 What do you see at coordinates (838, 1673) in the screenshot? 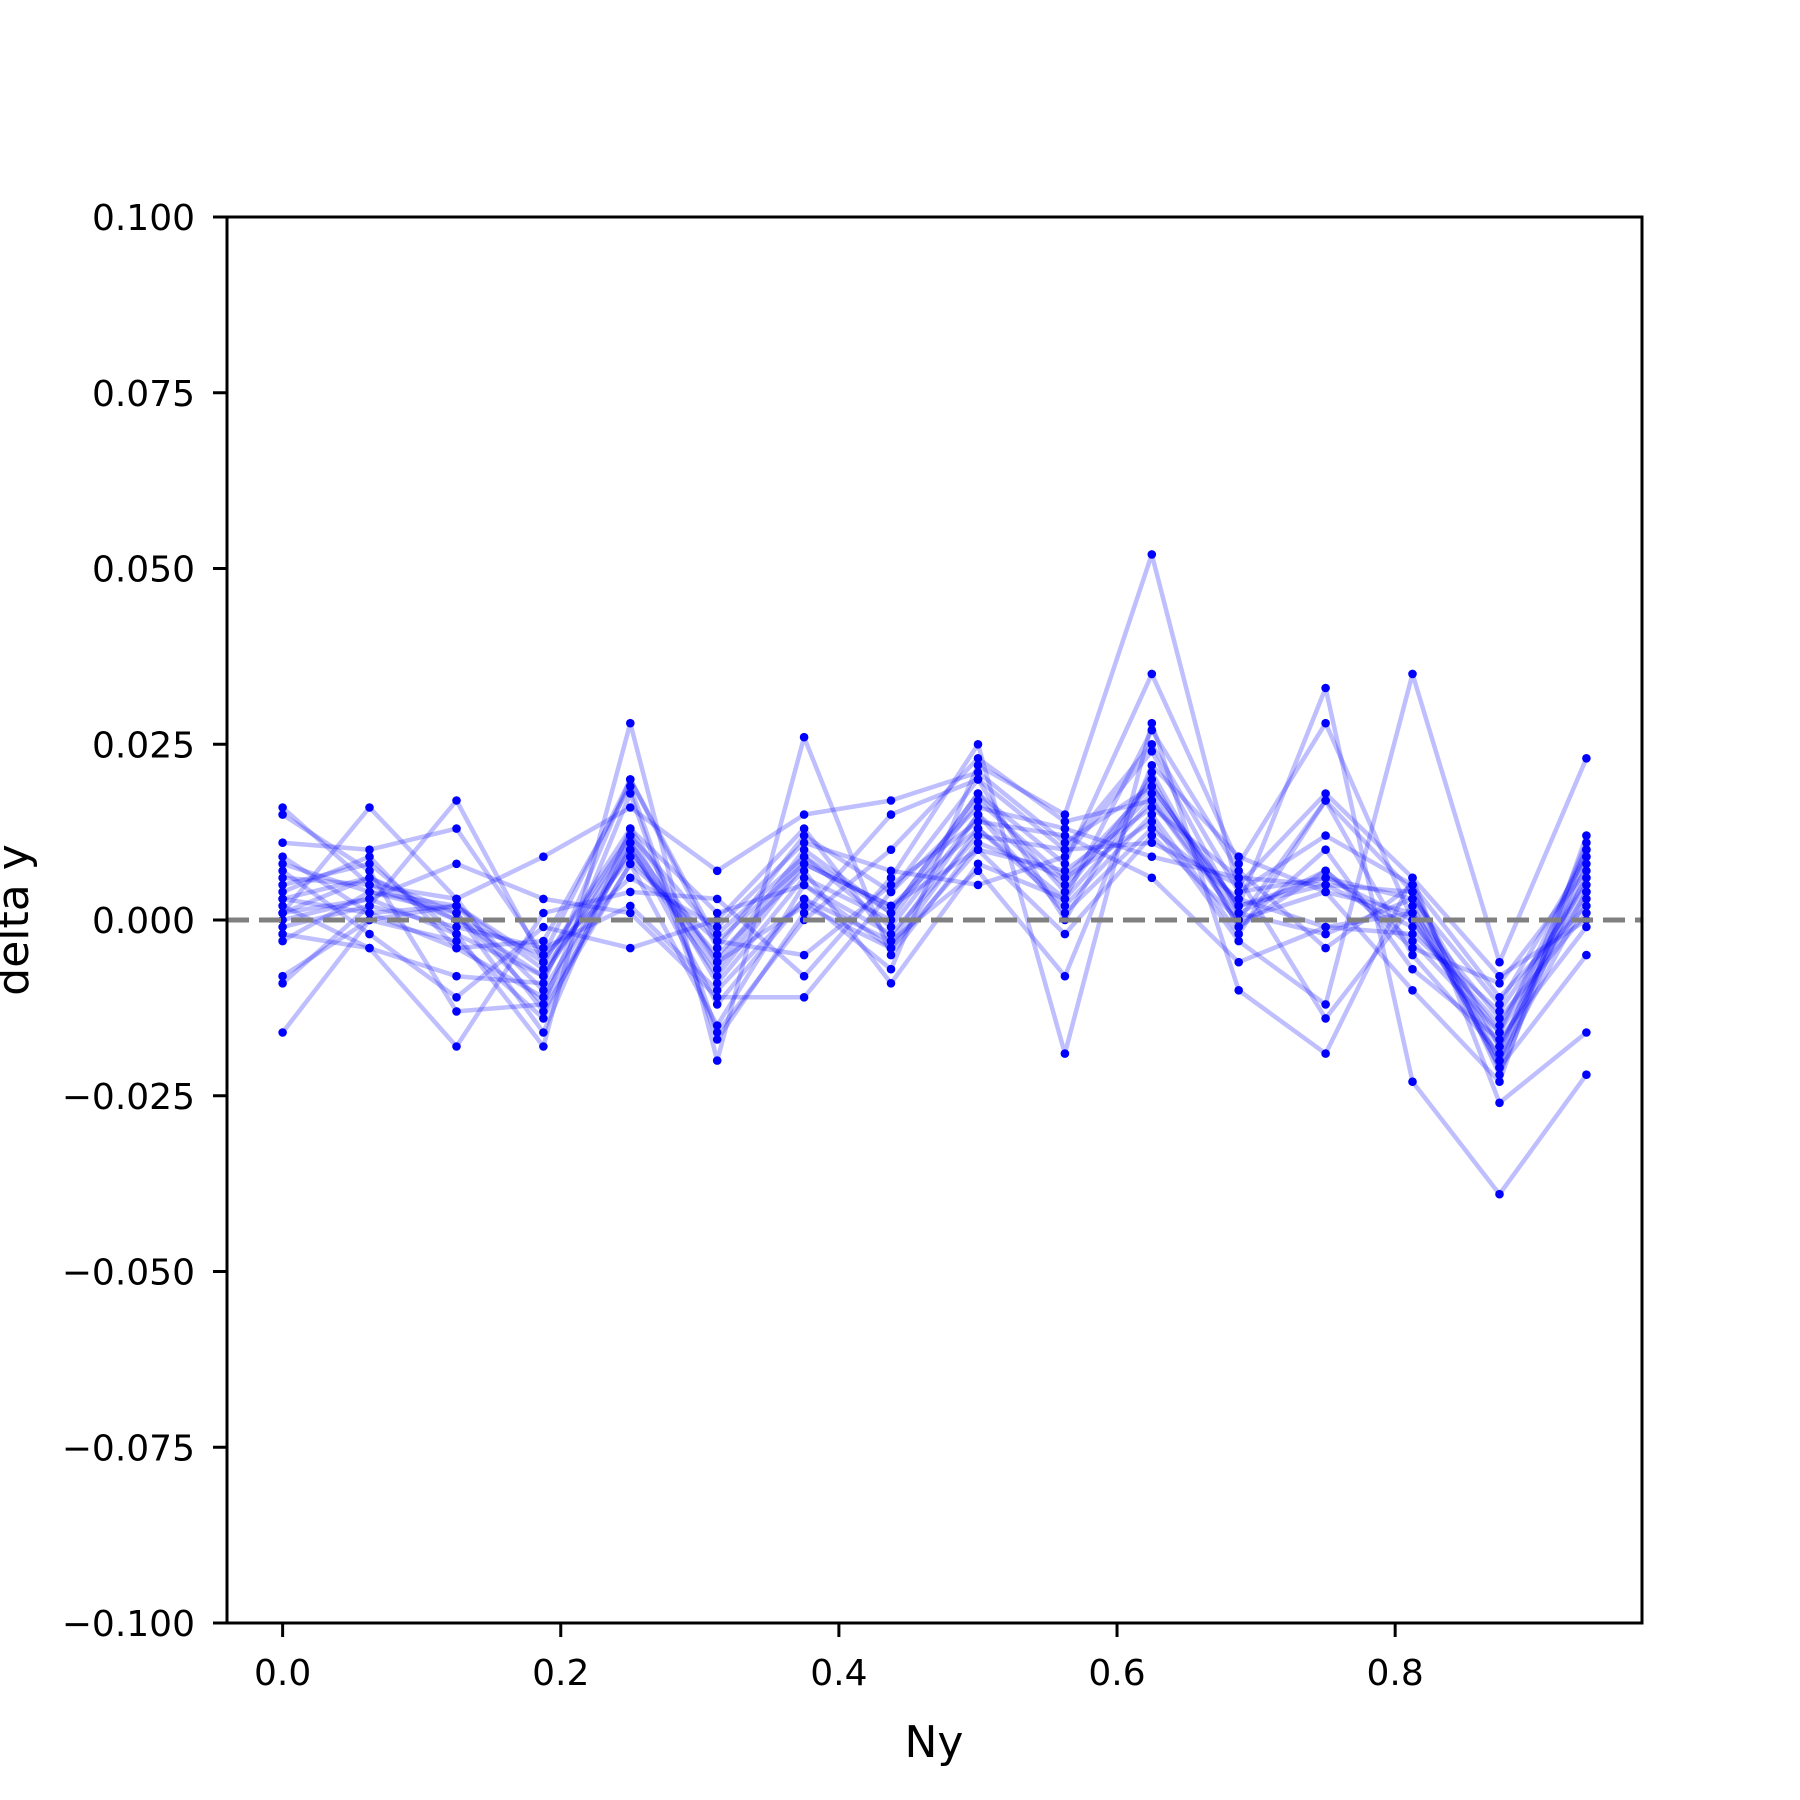
I see `x-tick-label: 0.4` at bounding box center [838, 1673].